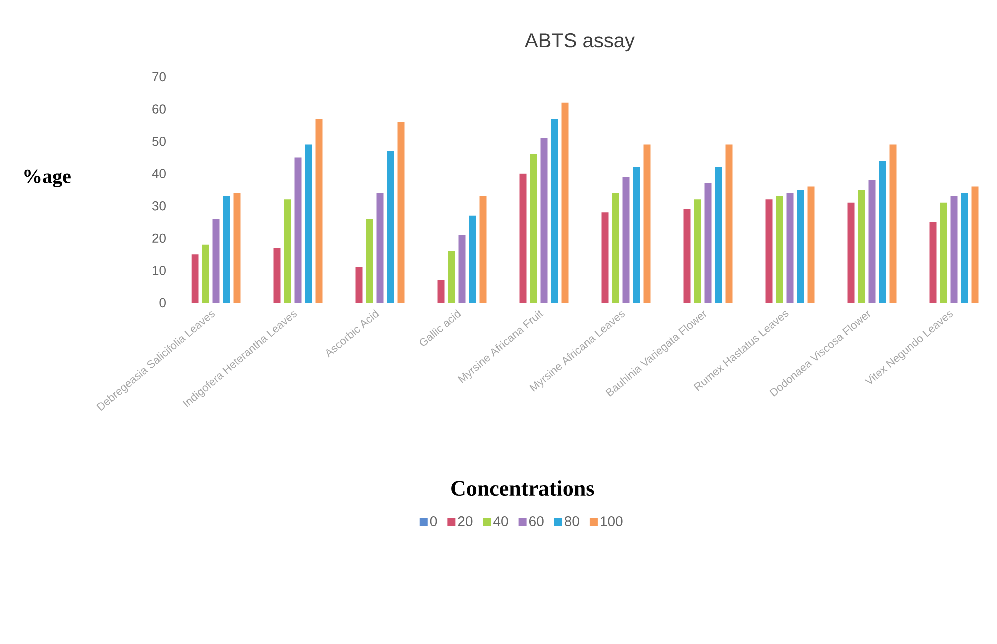  Describe the element at coordinates (159, 239) in the screenshot. I see `y-tick-label: 20` at that location.